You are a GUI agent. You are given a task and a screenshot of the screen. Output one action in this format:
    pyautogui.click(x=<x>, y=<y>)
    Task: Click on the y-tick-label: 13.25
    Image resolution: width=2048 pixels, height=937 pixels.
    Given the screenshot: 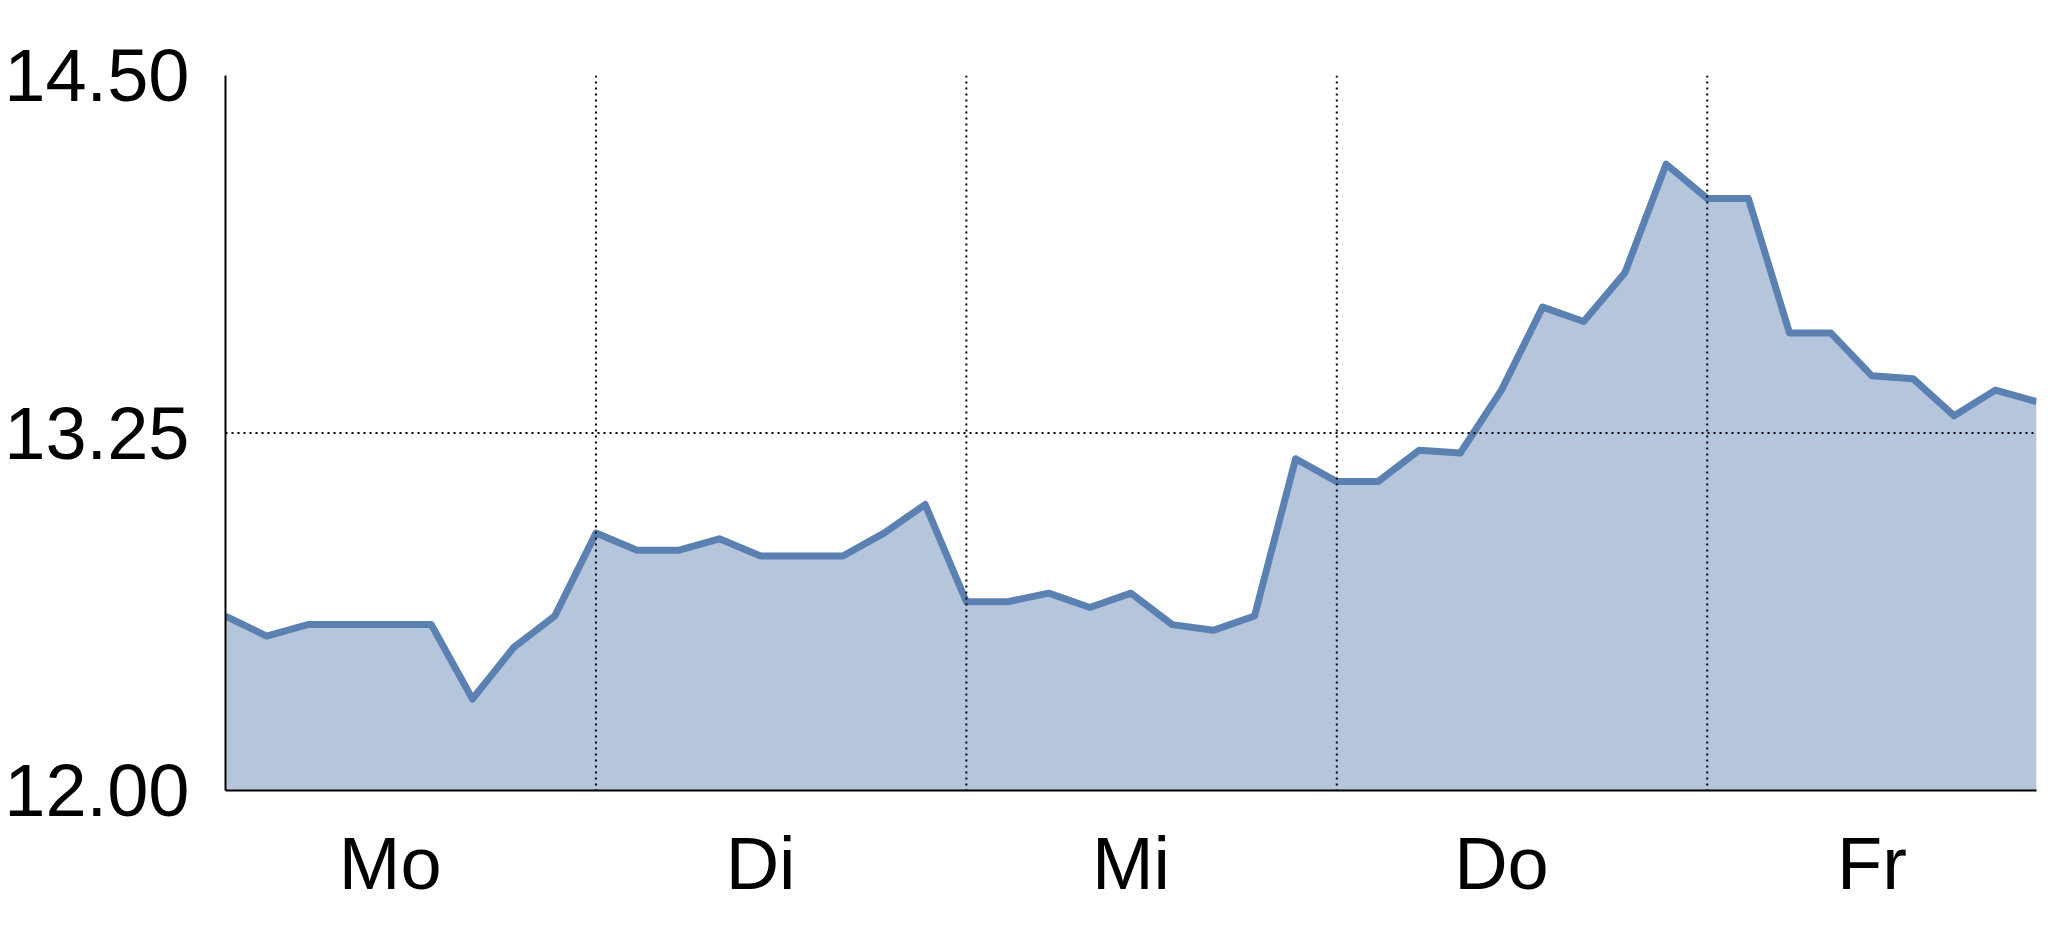 What is the action you would take?
    pyautogui.click(x=97, y=433)
    